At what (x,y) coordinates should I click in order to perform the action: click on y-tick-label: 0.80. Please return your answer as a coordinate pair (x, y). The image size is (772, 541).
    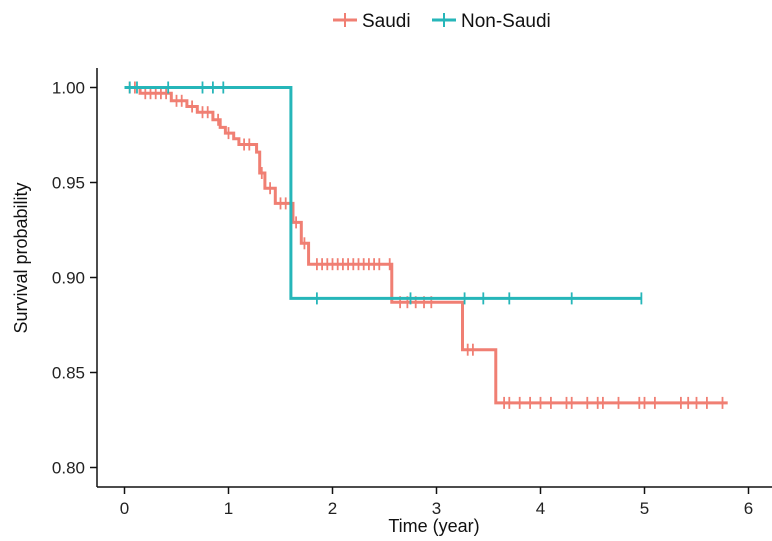
    Looking at the image, I should click on (68, 468).